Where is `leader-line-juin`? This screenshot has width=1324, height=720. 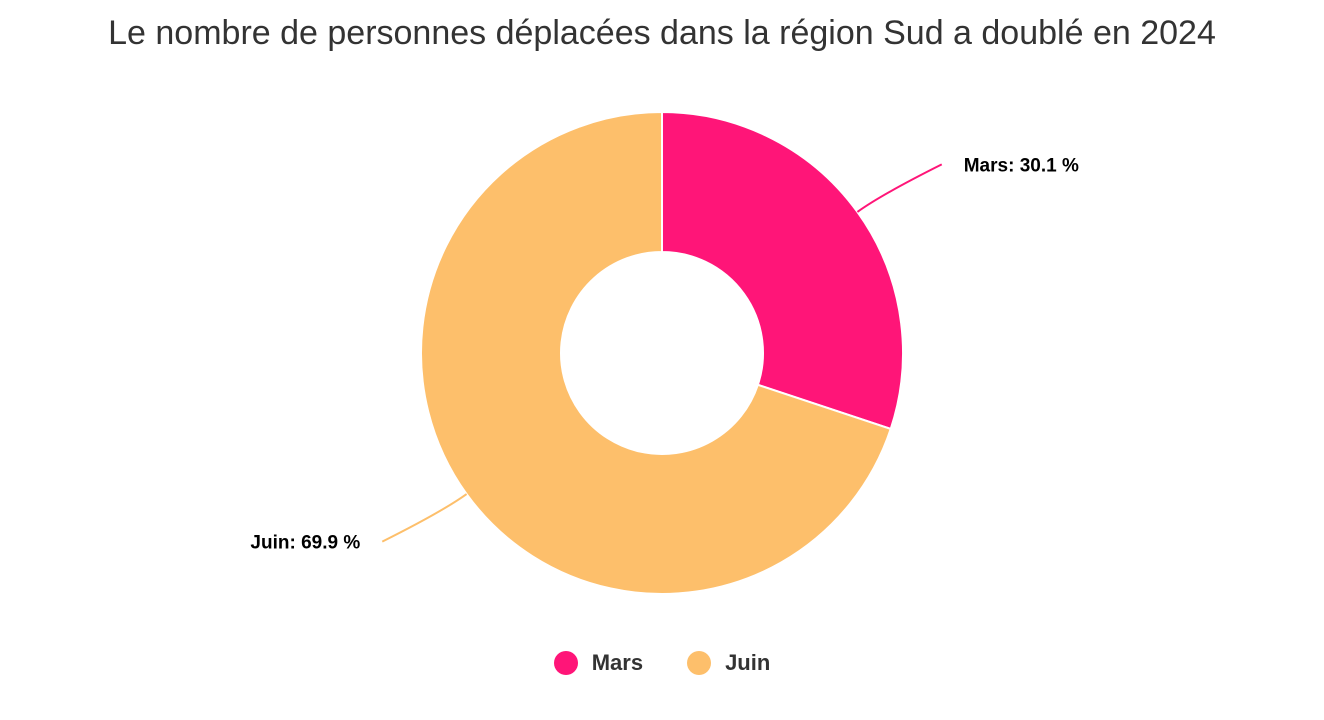
leader-line-juin is located at coordinates (424, 518).